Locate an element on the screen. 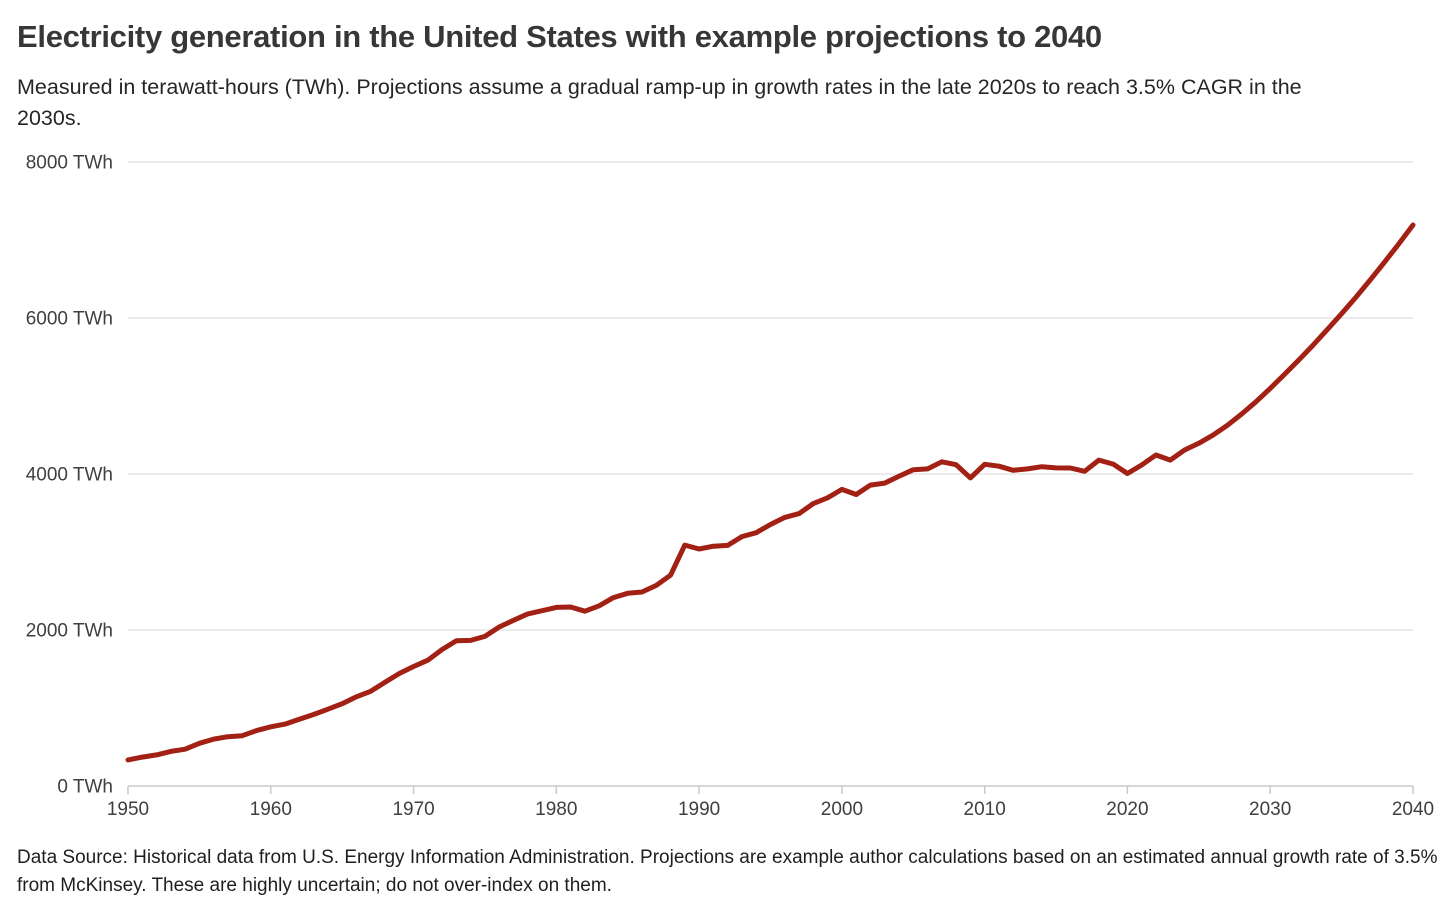 The height and width of the screenshot is (912, 1456). x-tick-label: 1950 is located at coordinates (128, 809).